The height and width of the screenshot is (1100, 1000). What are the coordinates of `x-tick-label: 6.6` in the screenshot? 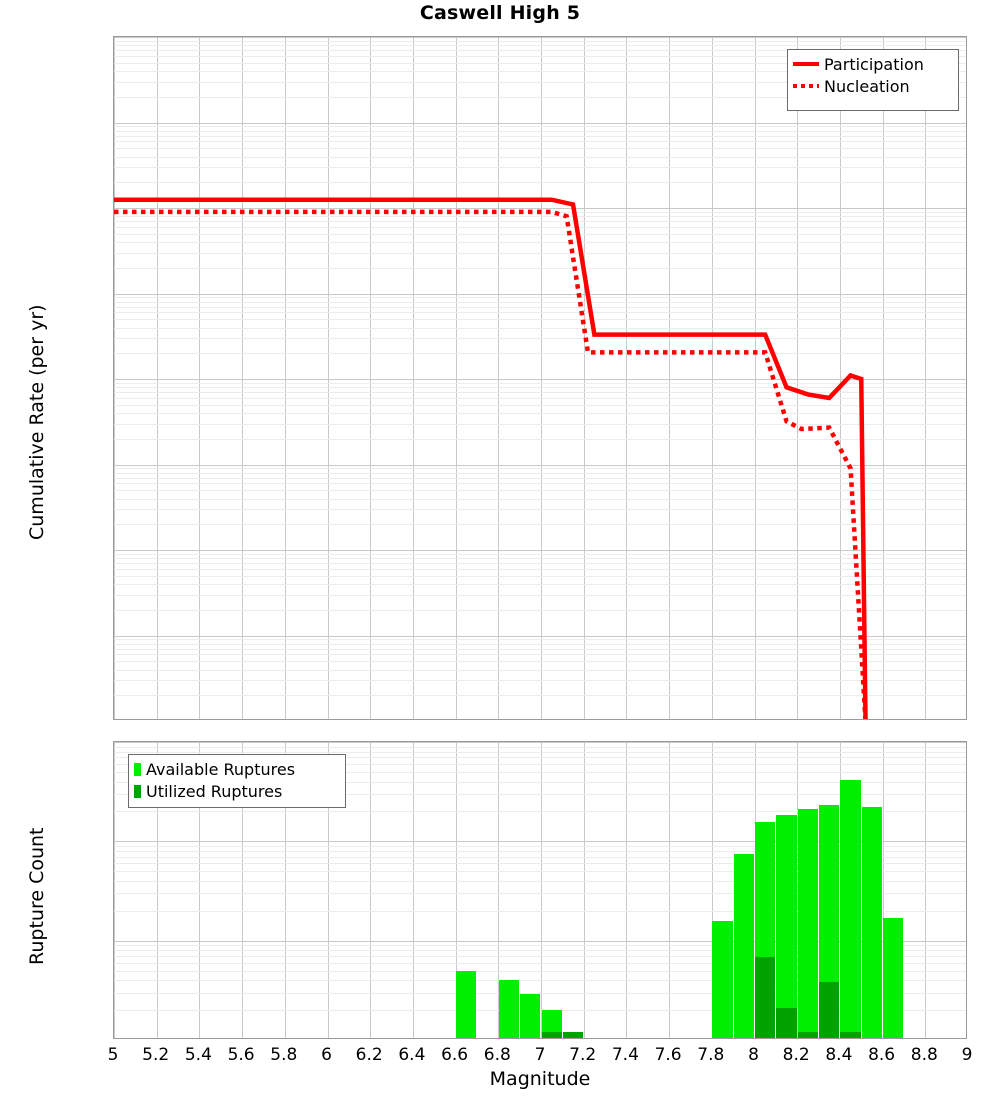 It's located at (455, 1055).